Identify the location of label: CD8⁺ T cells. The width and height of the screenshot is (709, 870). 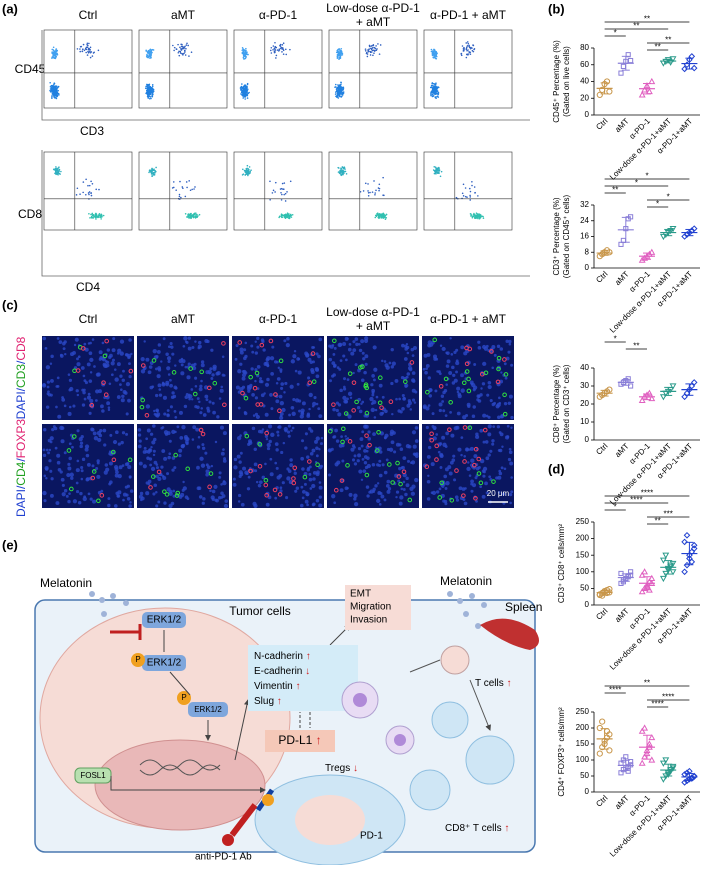
(473, 828).